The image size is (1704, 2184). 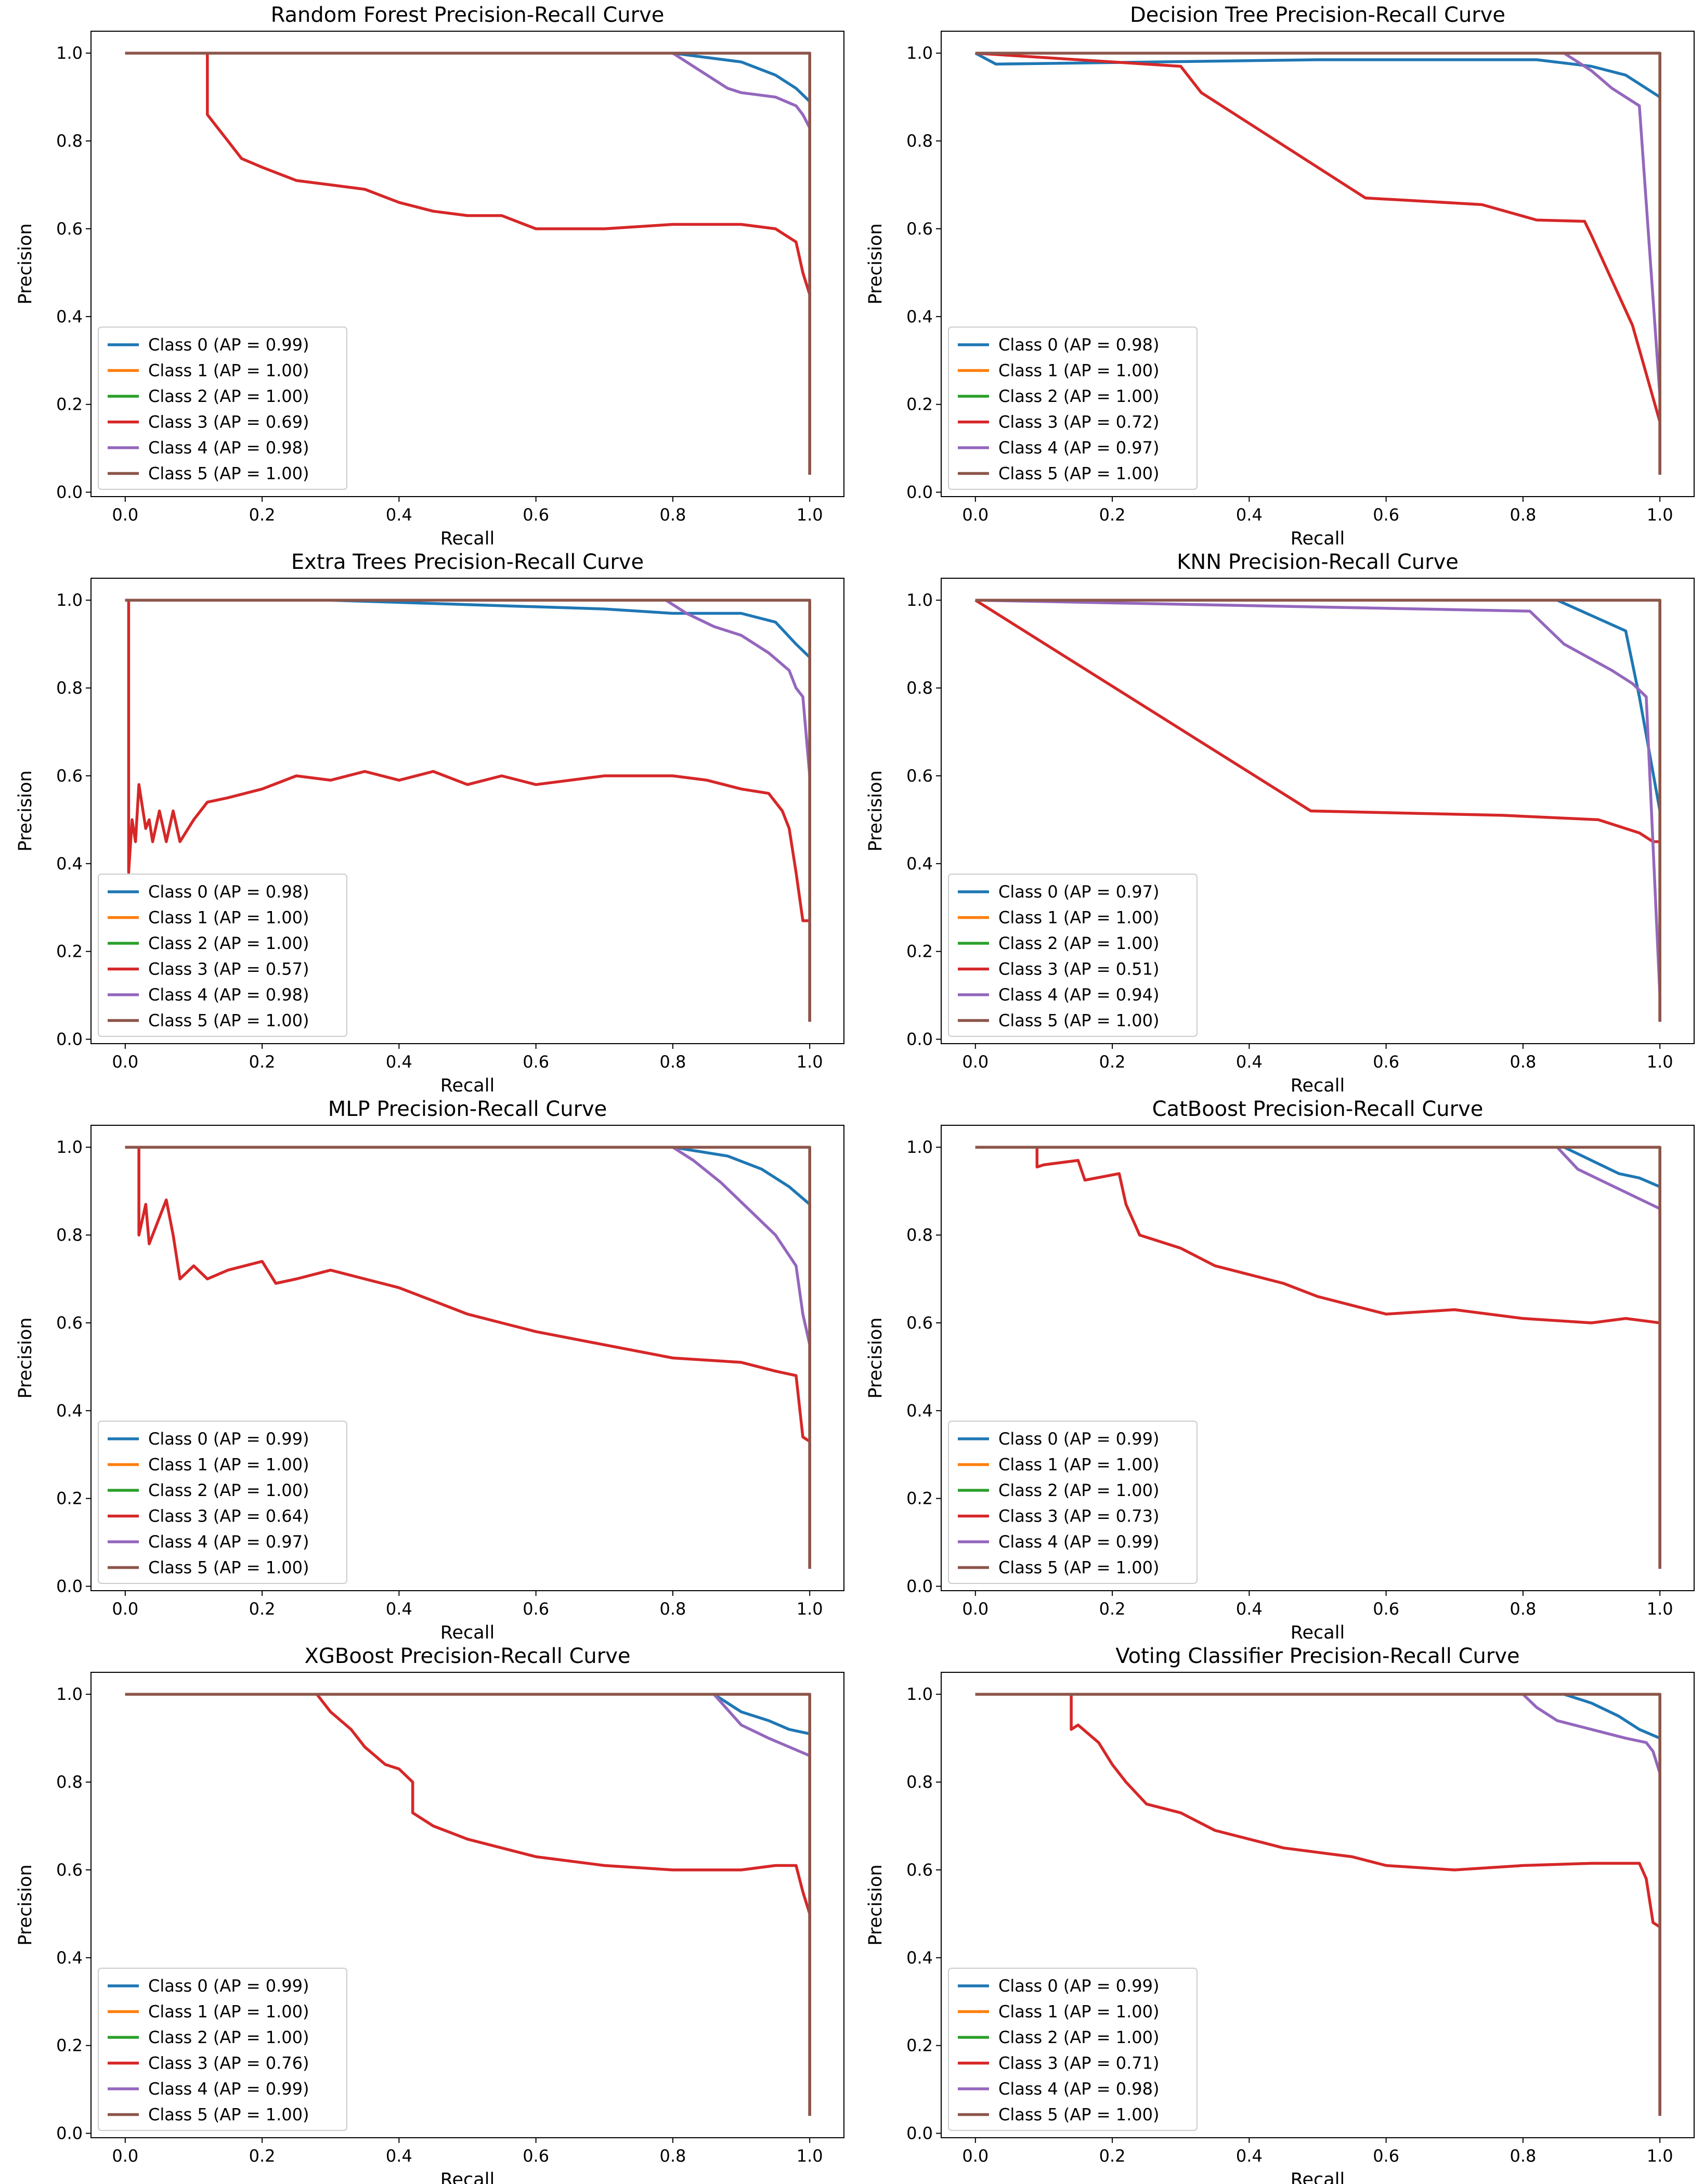 What do you see at coordinates (1078, 448) in the screenshot?
I see `legend-label: Class 4 (AP = 0.97)` at bounding box center [1078, 448].